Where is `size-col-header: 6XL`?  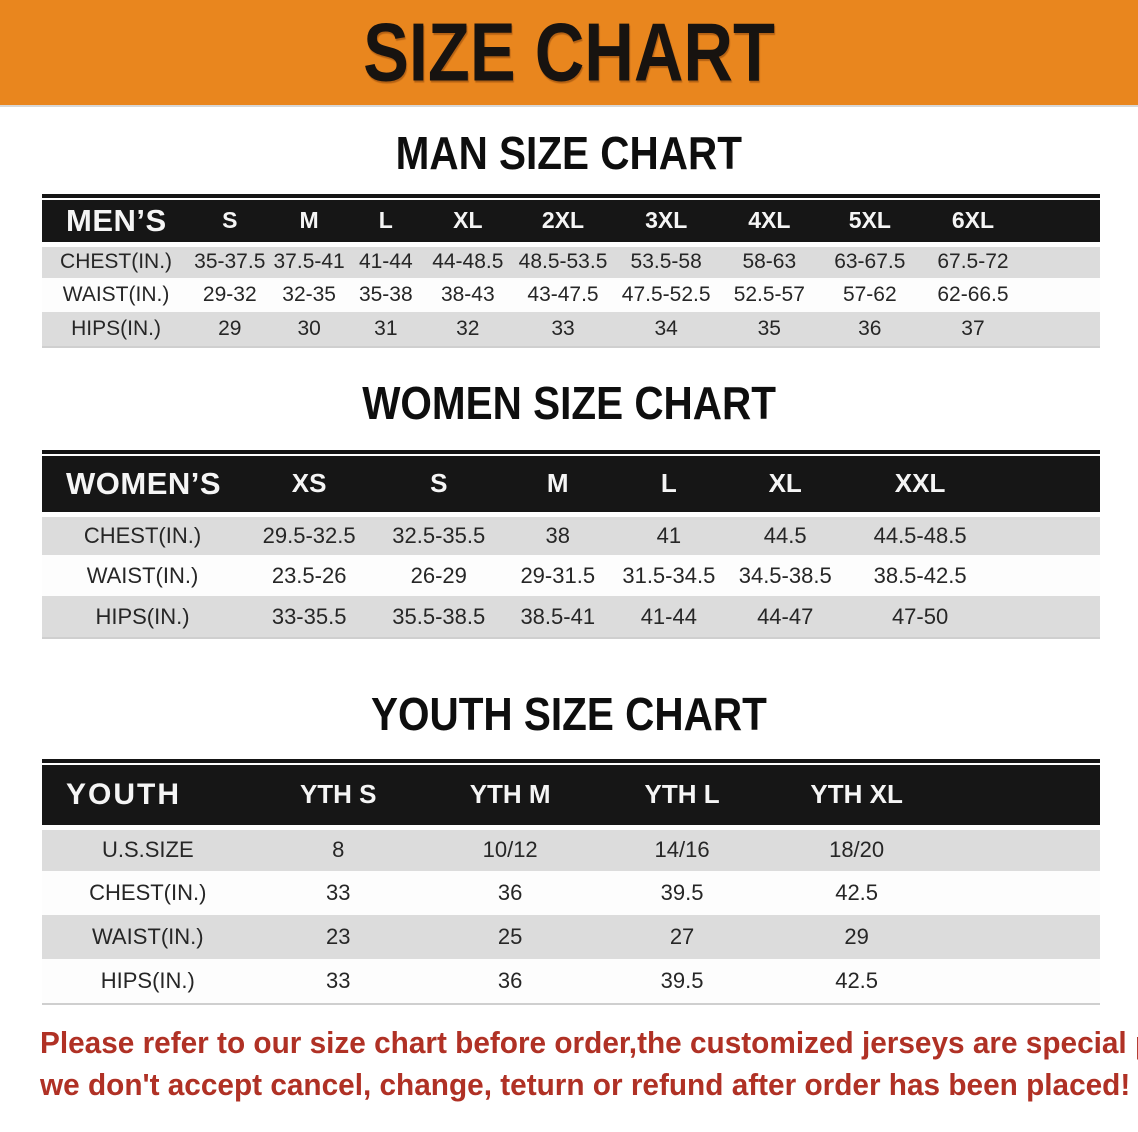
size-col-header: 6XL is located at coordinates (973, 223).